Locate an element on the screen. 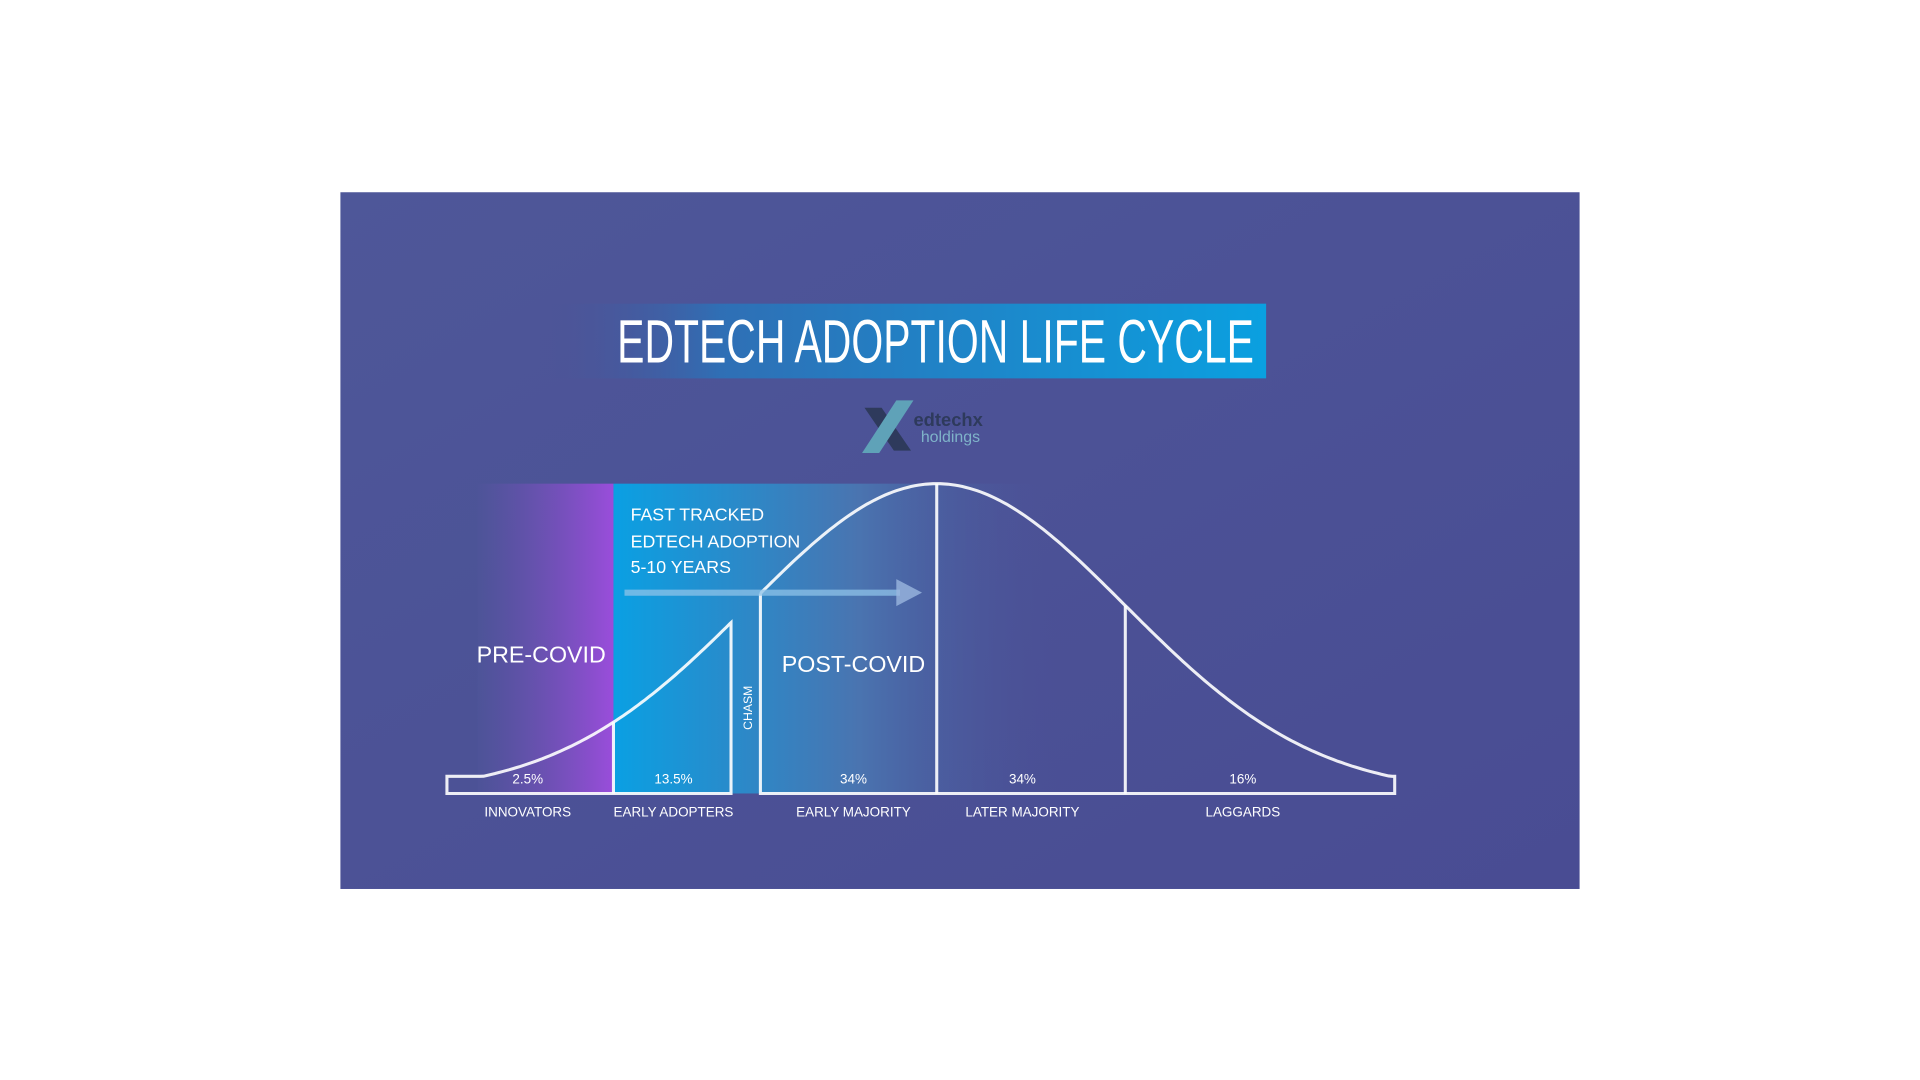 The image size is (1920, 1080). fast-tracked-annotation: FAST TRACKED EDTECH ADOPTION 5-10 YEARS is located at coordinates (773, 555).